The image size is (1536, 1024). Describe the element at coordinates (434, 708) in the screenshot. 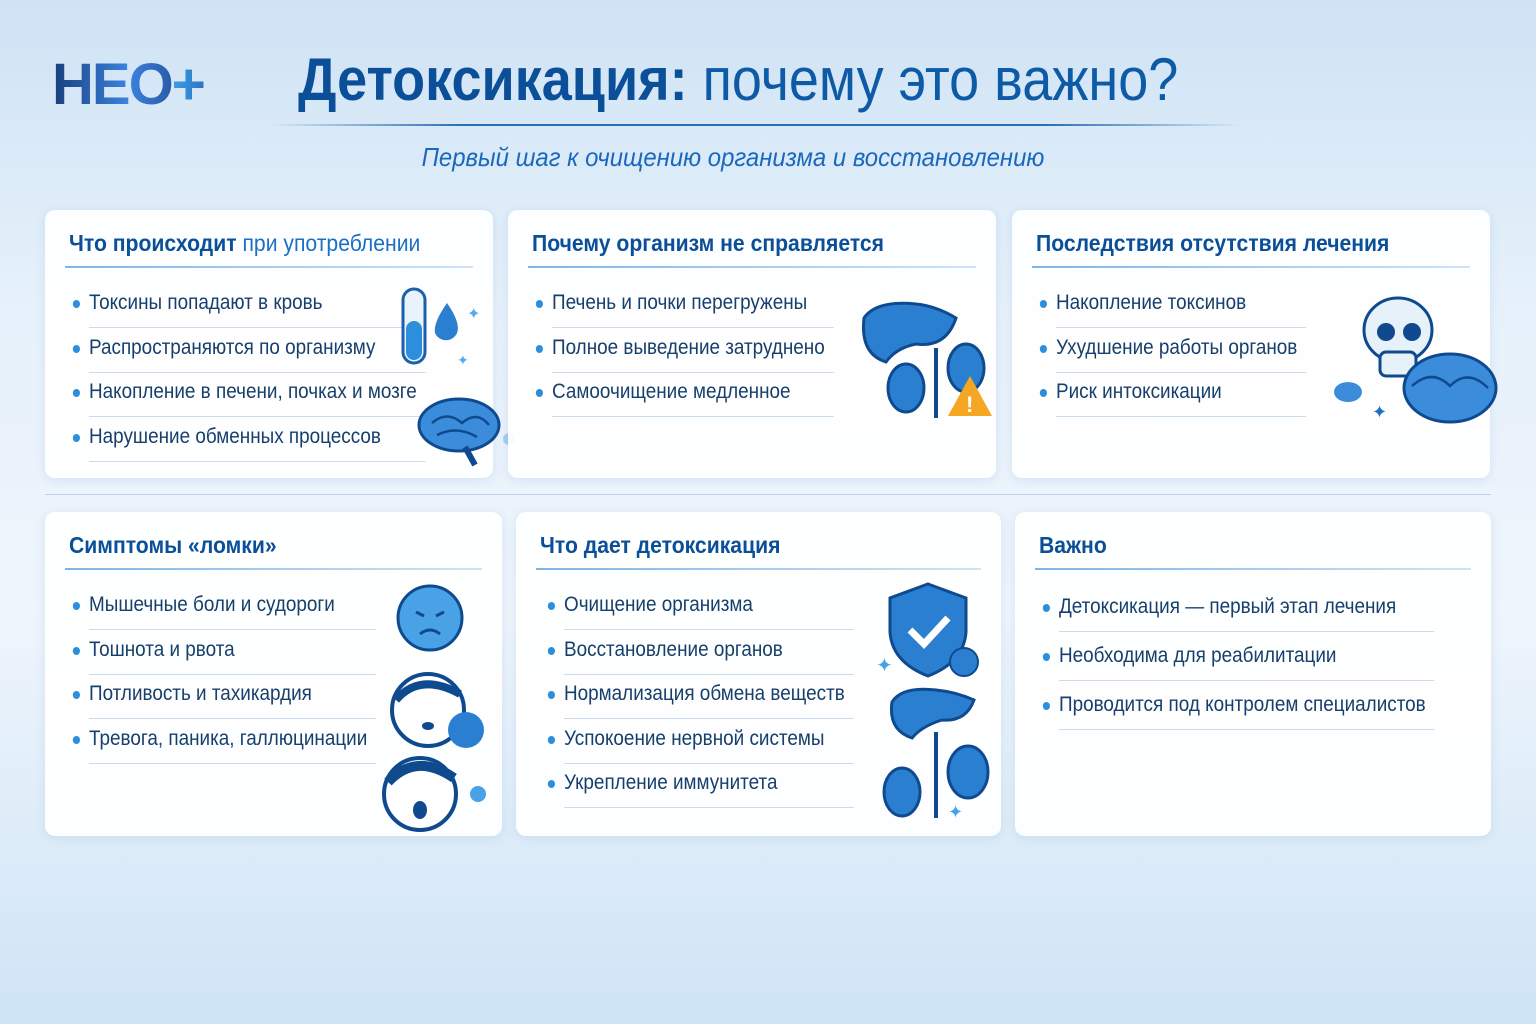

I see `sick-faces-icon` at that location.